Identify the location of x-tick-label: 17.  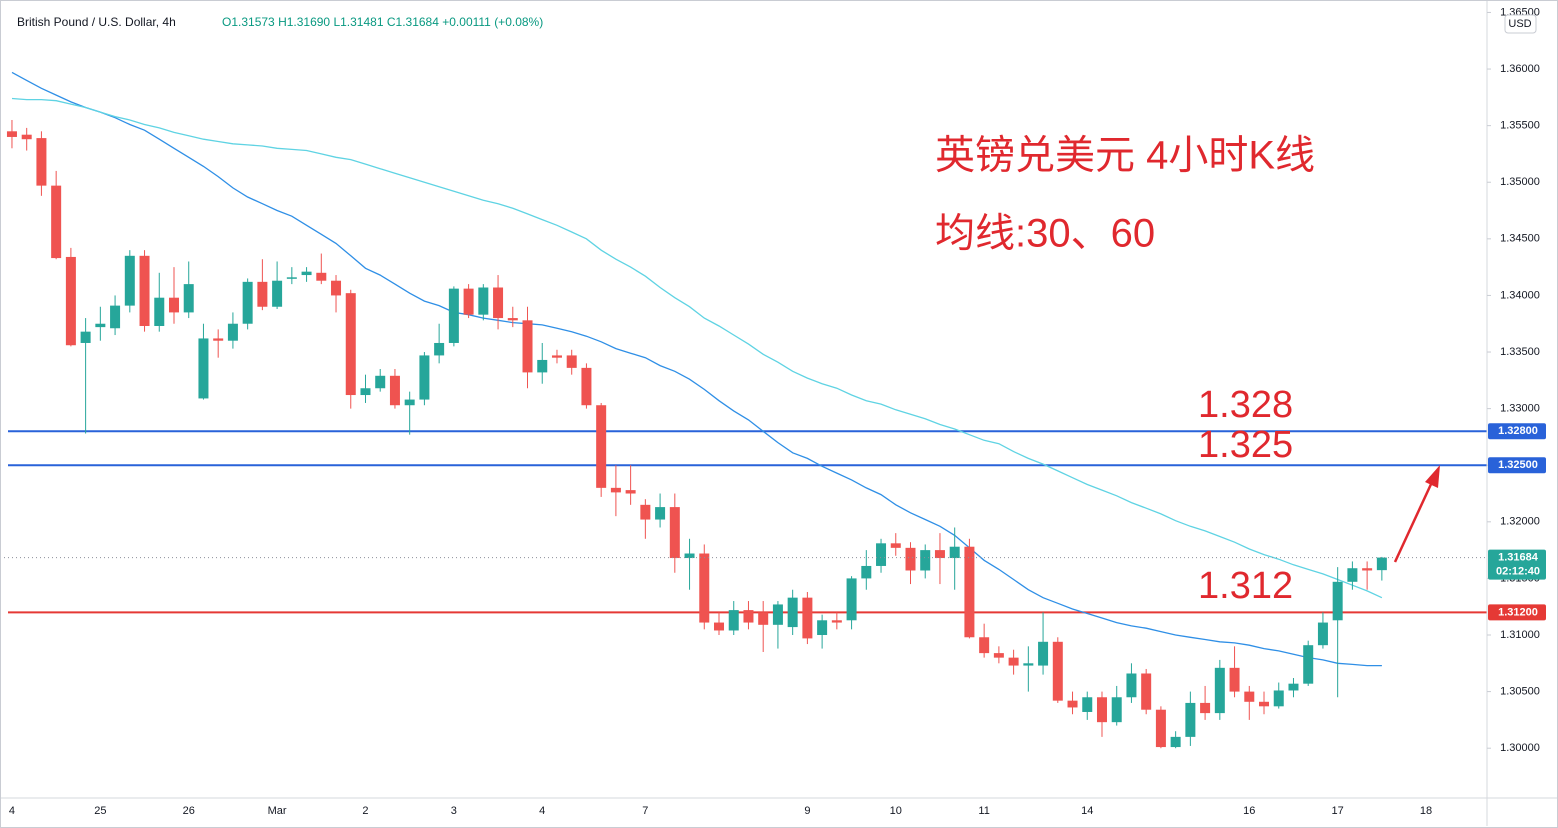
(1338, 811).